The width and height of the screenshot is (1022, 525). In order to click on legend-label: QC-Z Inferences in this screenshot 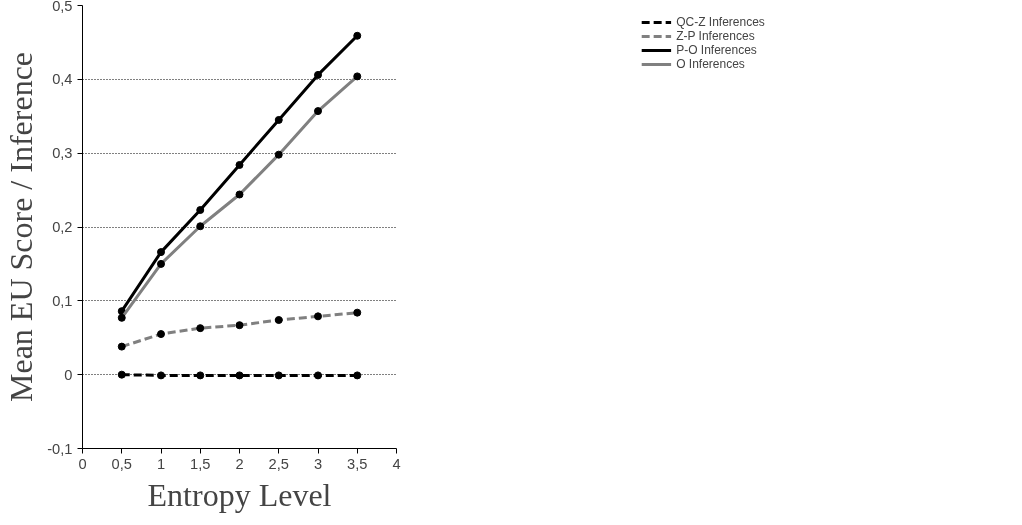, I will do `click(720, 22)`.